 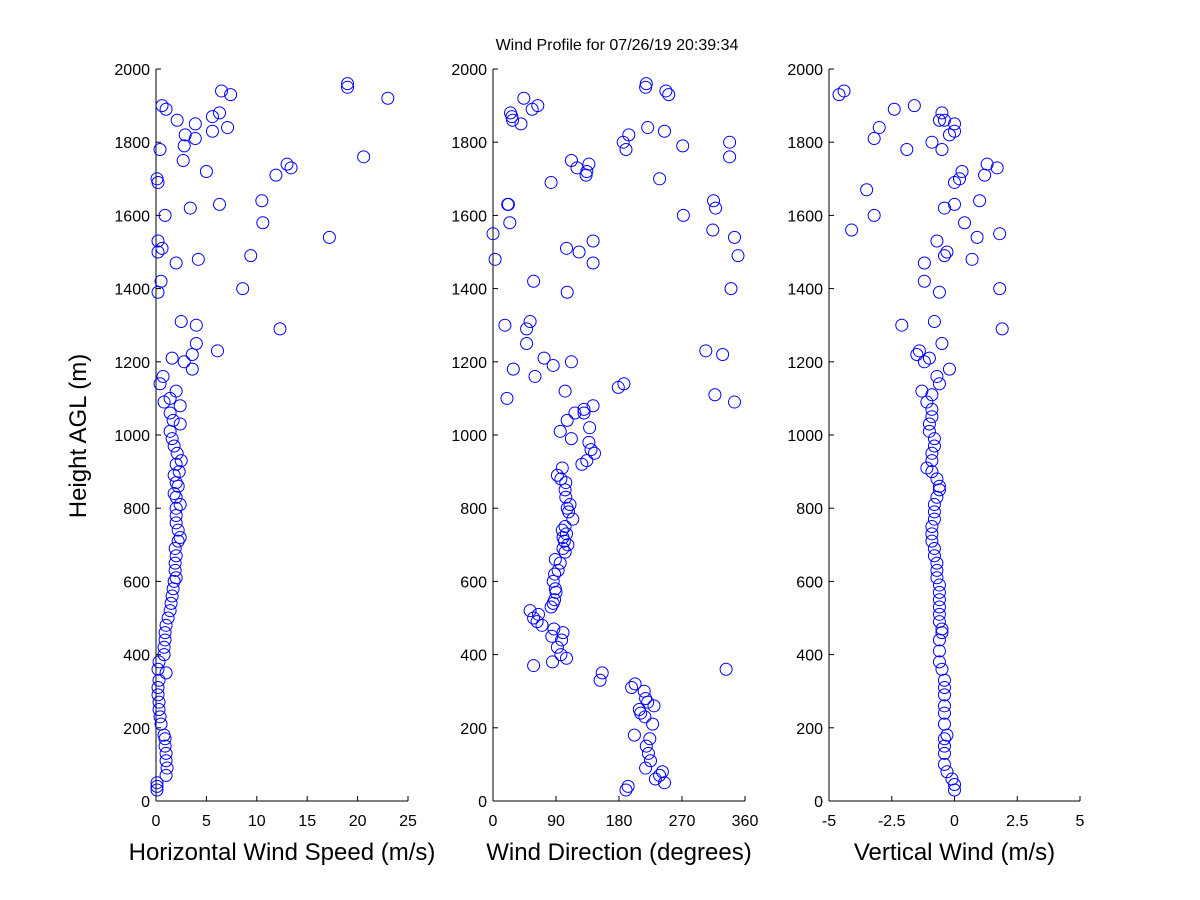 I want to click on x-axis-label: Horizontal Wind Speed (m/s), so click(x=282, y=852).